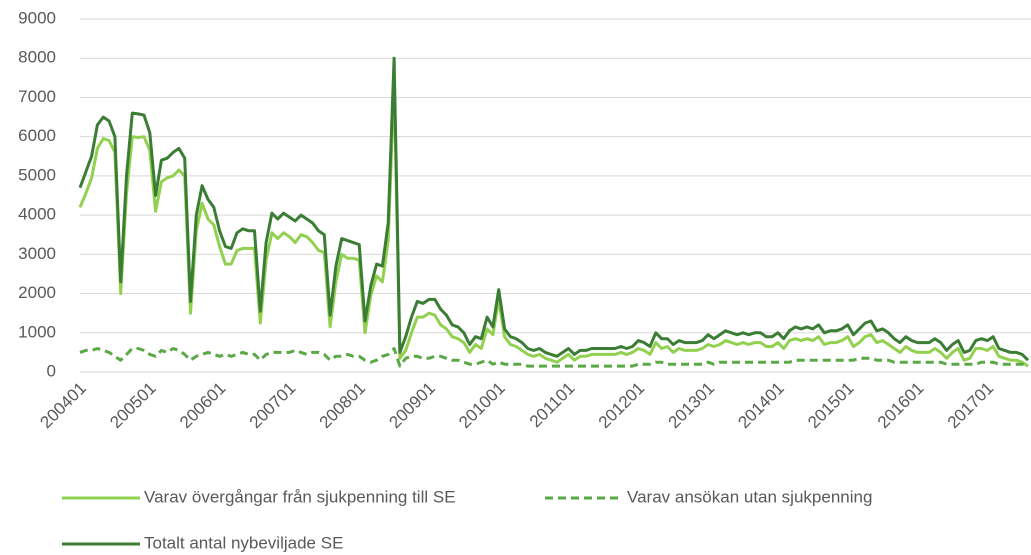 Image resolution: width=1031 pixels, height=555 pixels. I want to click on y-tick-label: 8000, so click(37, 57).